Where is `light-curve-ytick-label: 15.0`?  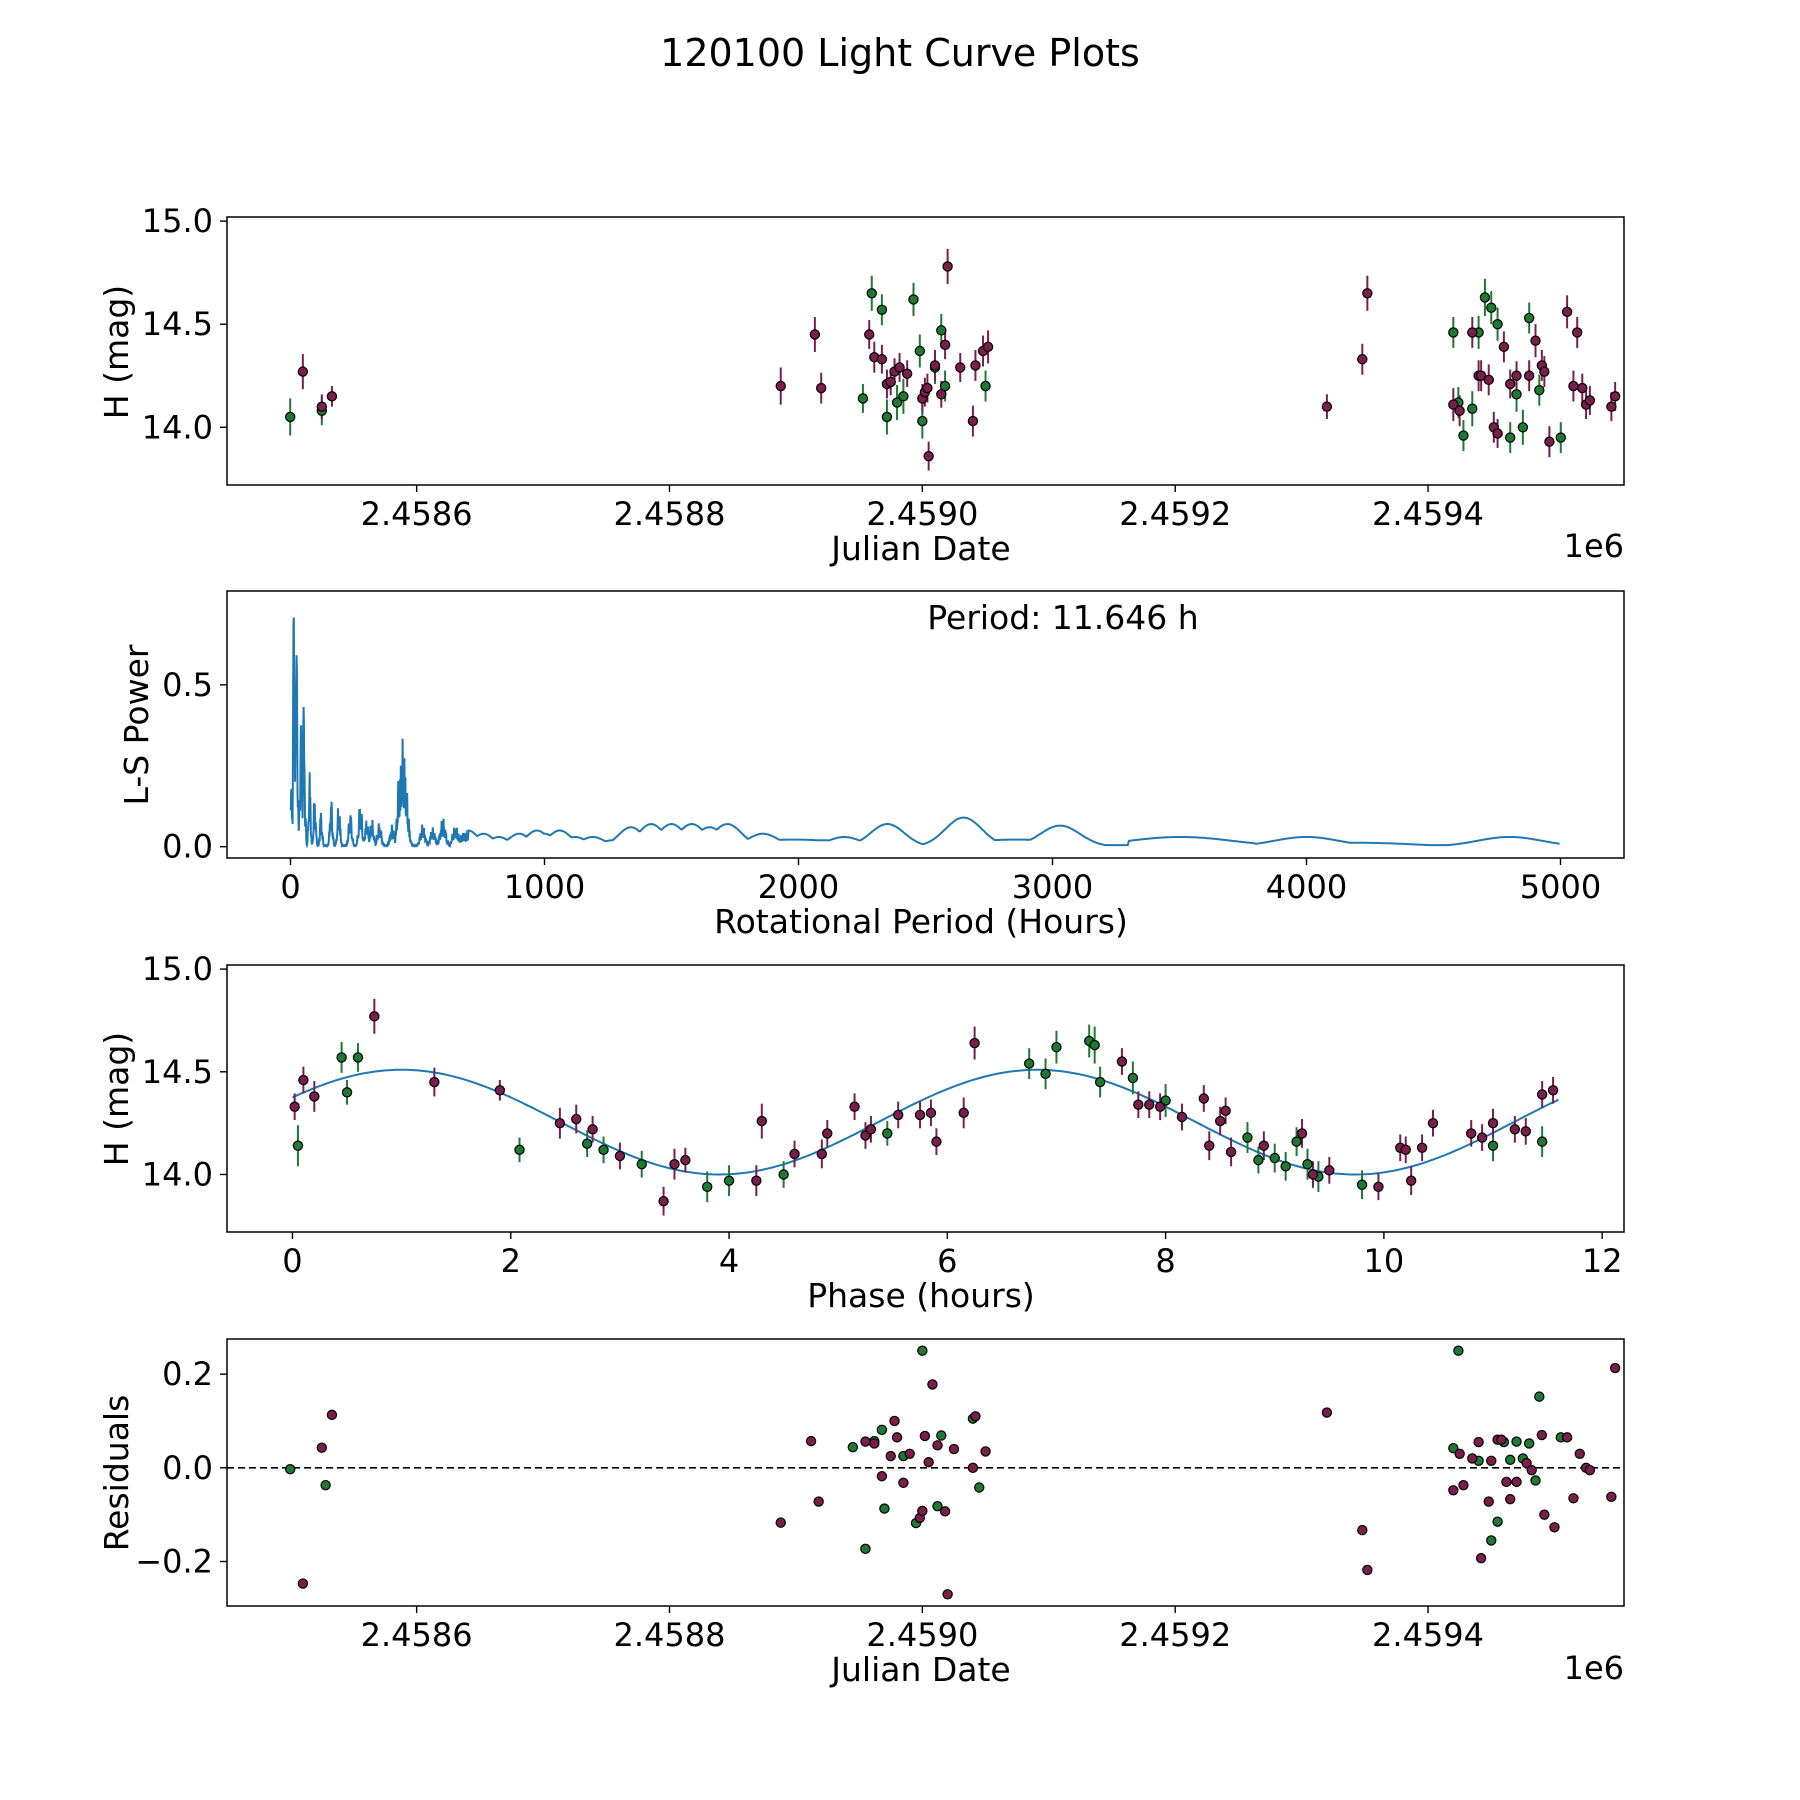 light-curve-ytick-label: 15.0 is located at coordinates (177, 221).